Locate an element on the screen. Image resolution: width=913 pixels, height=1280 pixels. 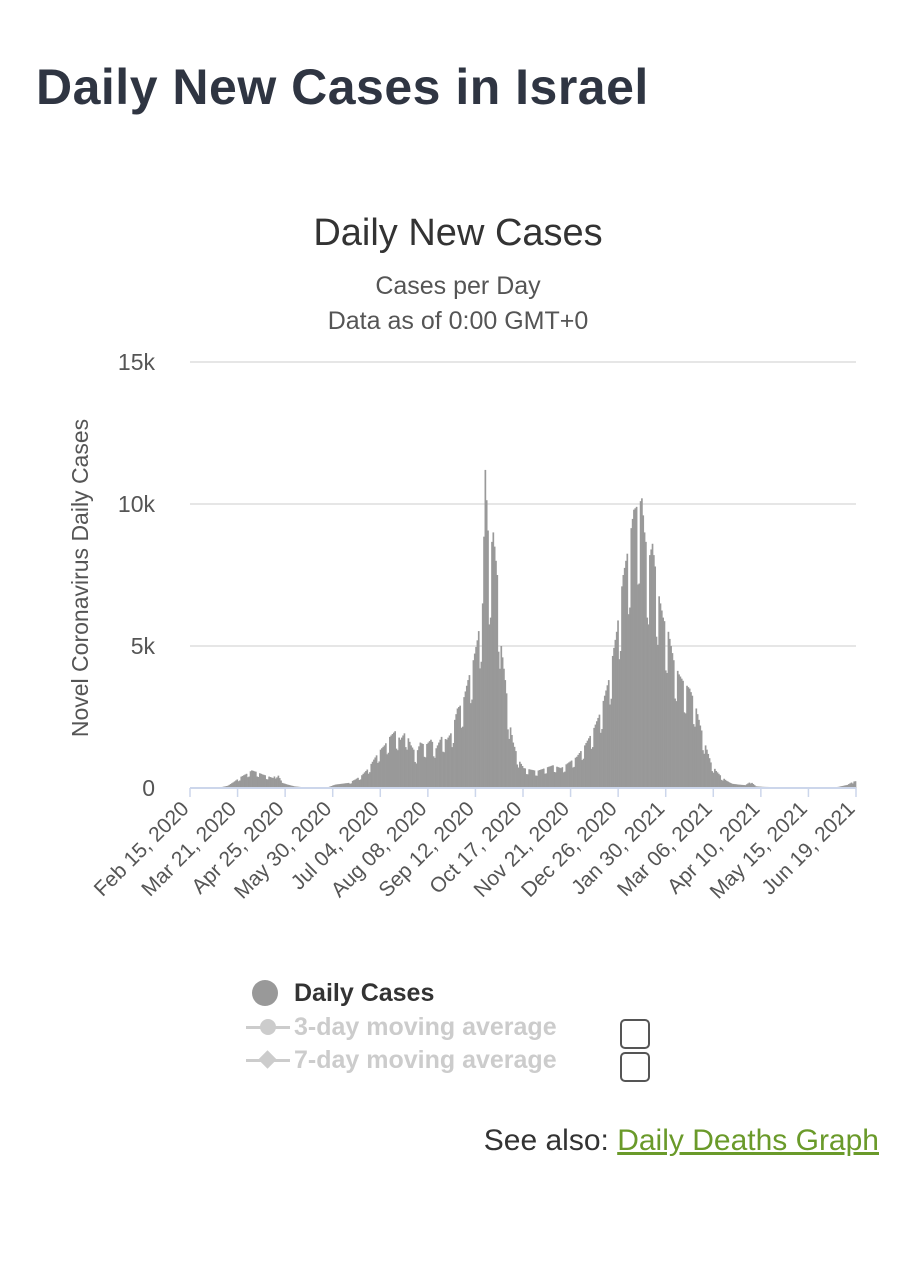
dot-icon is located at coordinates (270, 993).